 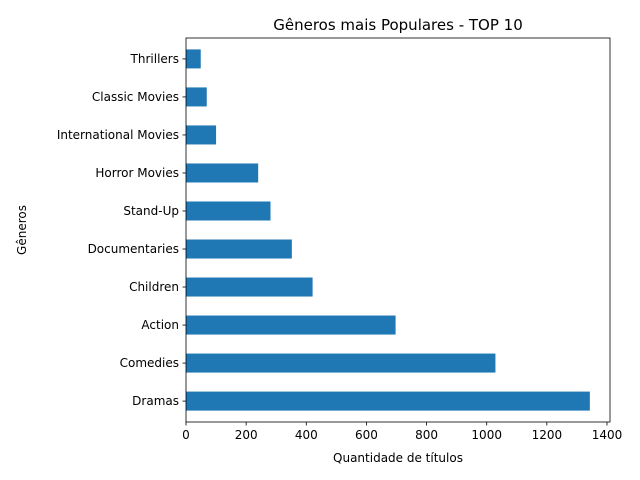 What do you see at coordinates (160, 325) in the screenshot?
I see `y-tick-label-action: Action` at bounding box center [160, 325].